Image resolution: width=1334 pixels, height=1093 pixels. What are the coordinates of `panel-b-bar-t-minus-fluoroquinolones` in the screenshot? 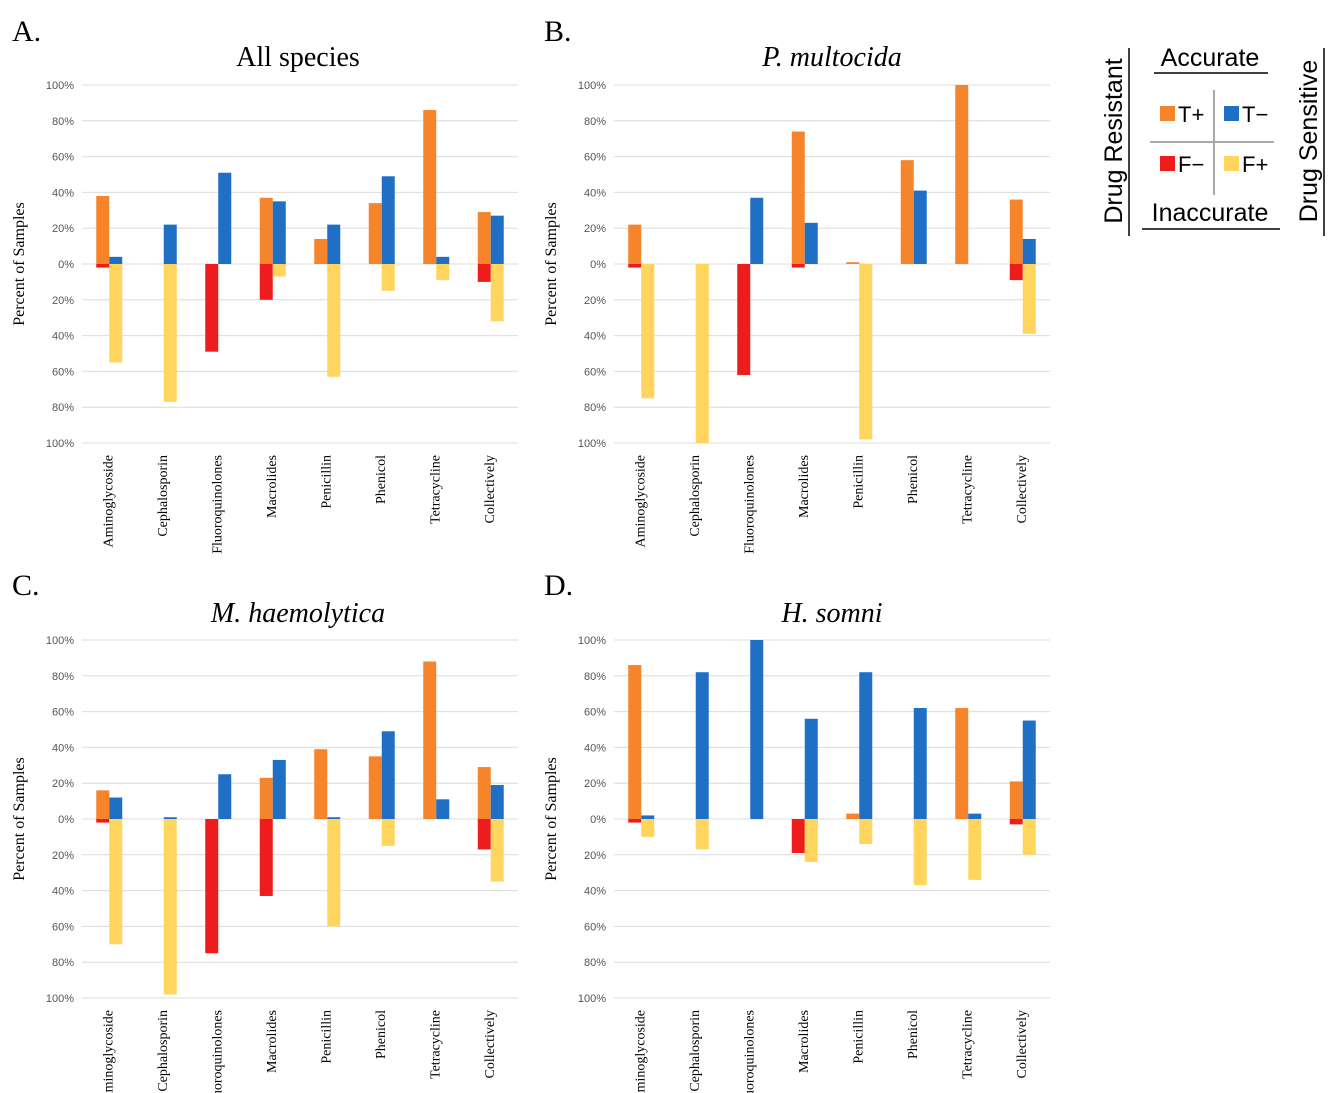 It's located at (757, 230).